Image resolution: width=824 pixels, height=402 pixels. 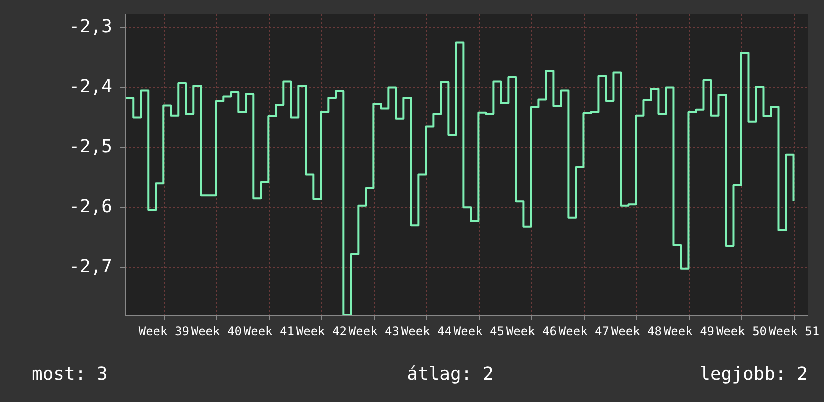 I want to click on text: legjobb: 2, so click(x=754, y=374).